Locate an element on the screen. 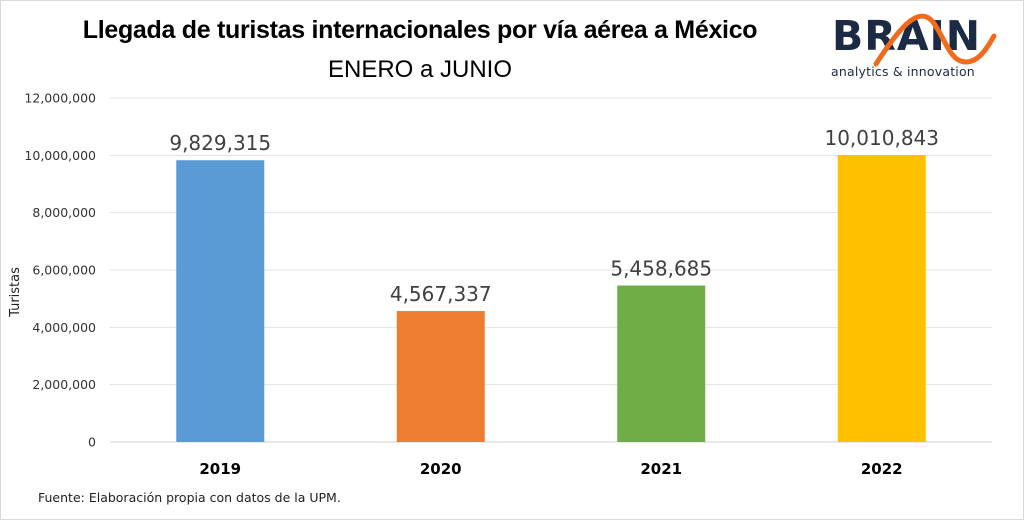 This screenshot has height=520, width=1024. data-label: 10,010,843 is located at coordinates (881, 138).